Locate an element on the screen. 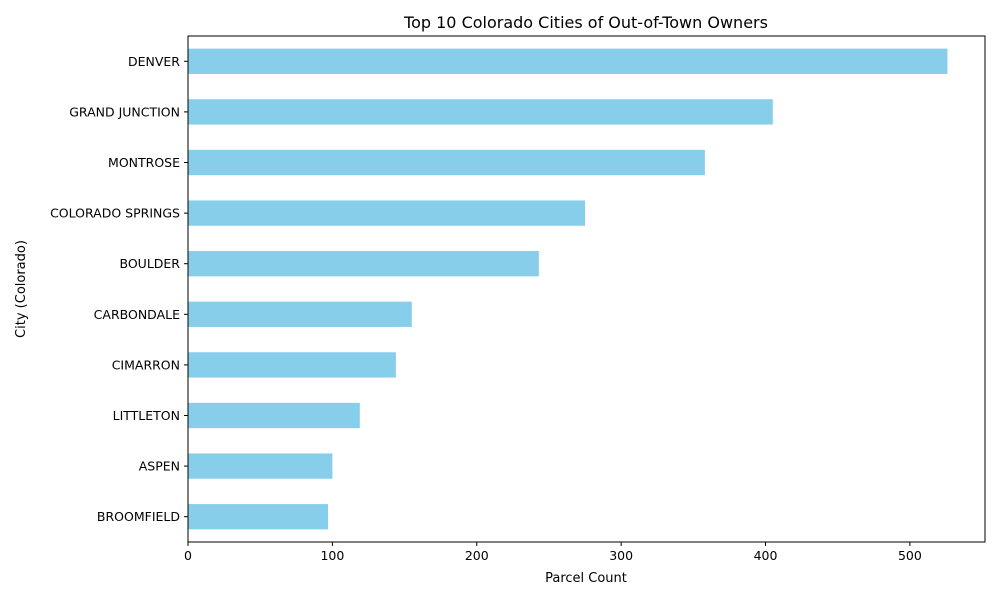 This screenshot has height=604, width=1000. y-tick-label: CIMARRON is located at coordinates (146, 364).